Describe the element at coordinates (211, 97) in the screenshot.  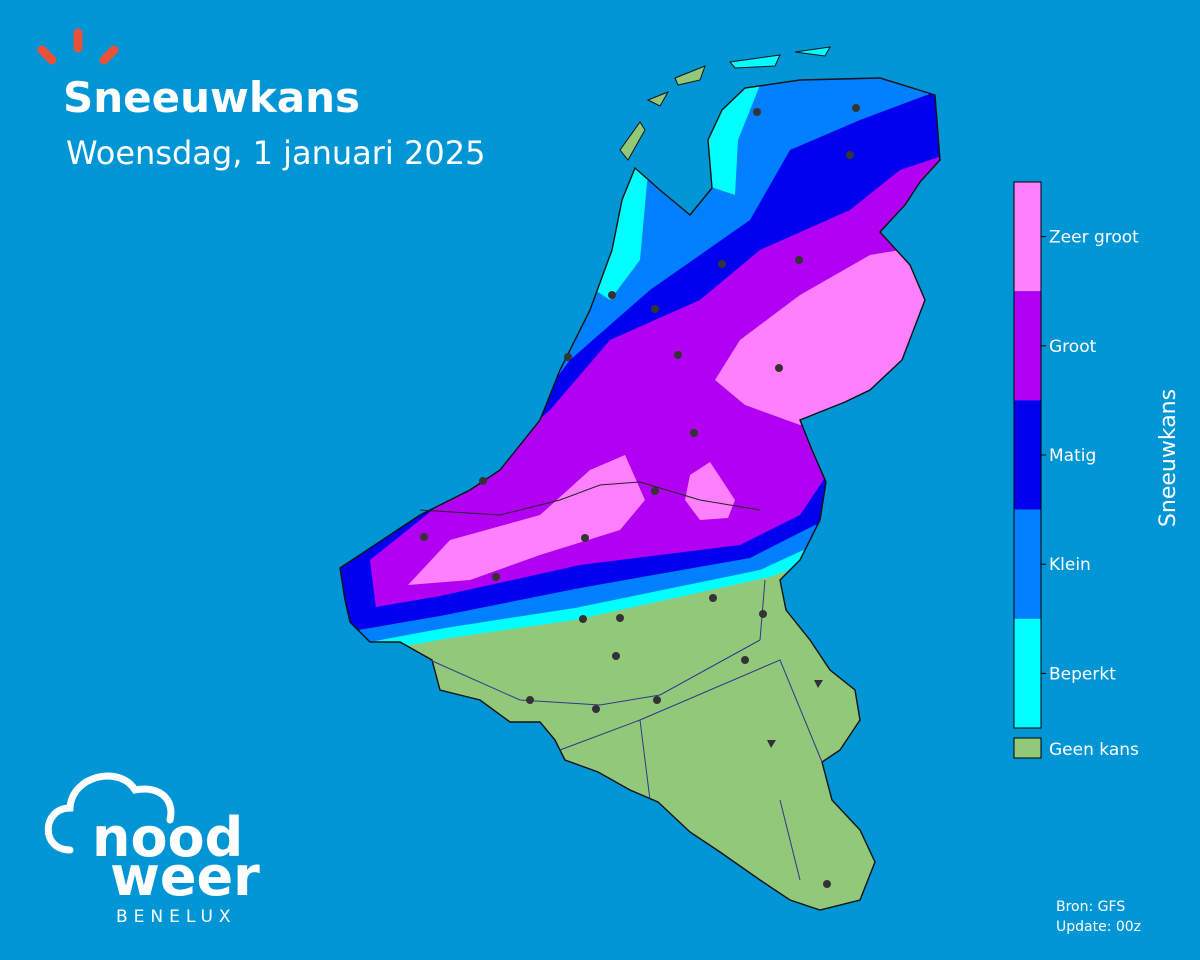
I see `title: Sneeuwkans` at that location.